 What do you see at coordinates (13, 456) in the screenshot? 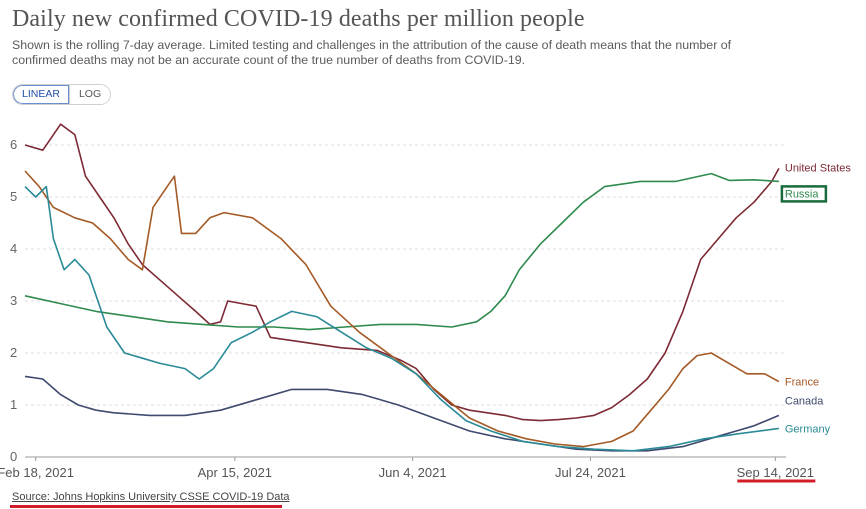
I see `y-tick-label: 0` at bounding box center [13, 456].